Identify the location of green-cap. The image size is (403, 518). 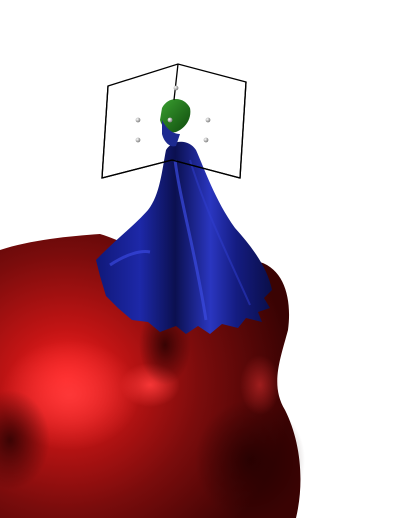
(175, 123).